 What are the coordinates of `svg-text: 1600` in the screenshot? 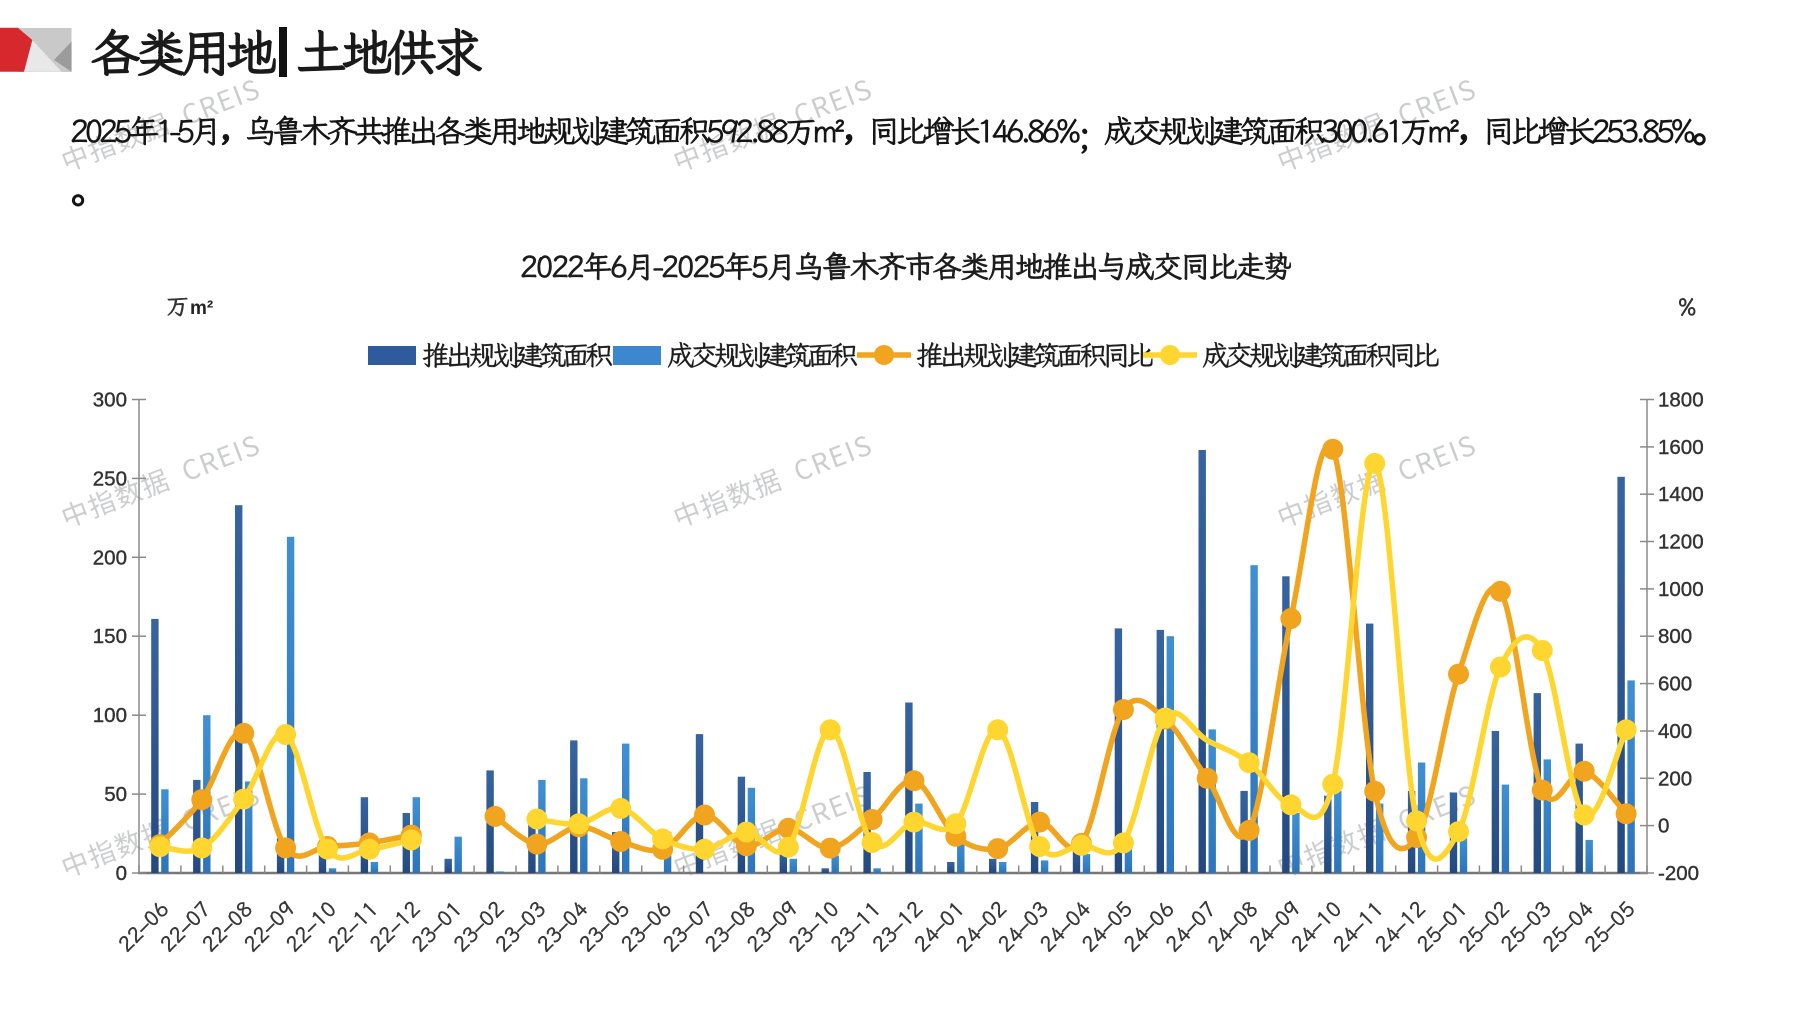 It's located at (1681, 447).